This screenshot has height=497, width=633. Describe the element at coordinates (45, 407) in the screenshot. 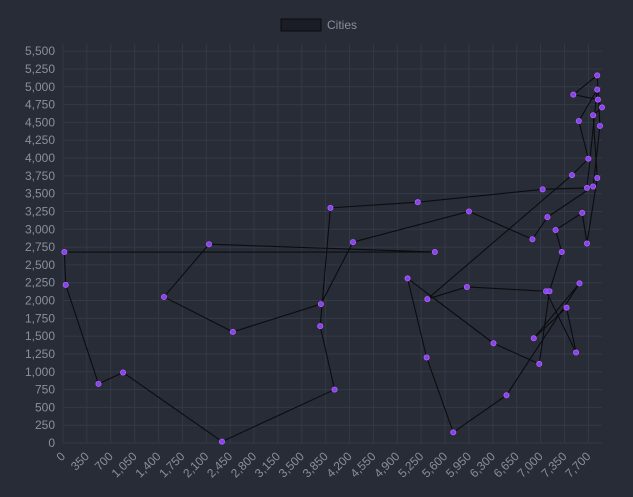

I see `y-tick-label: 500` at that location.